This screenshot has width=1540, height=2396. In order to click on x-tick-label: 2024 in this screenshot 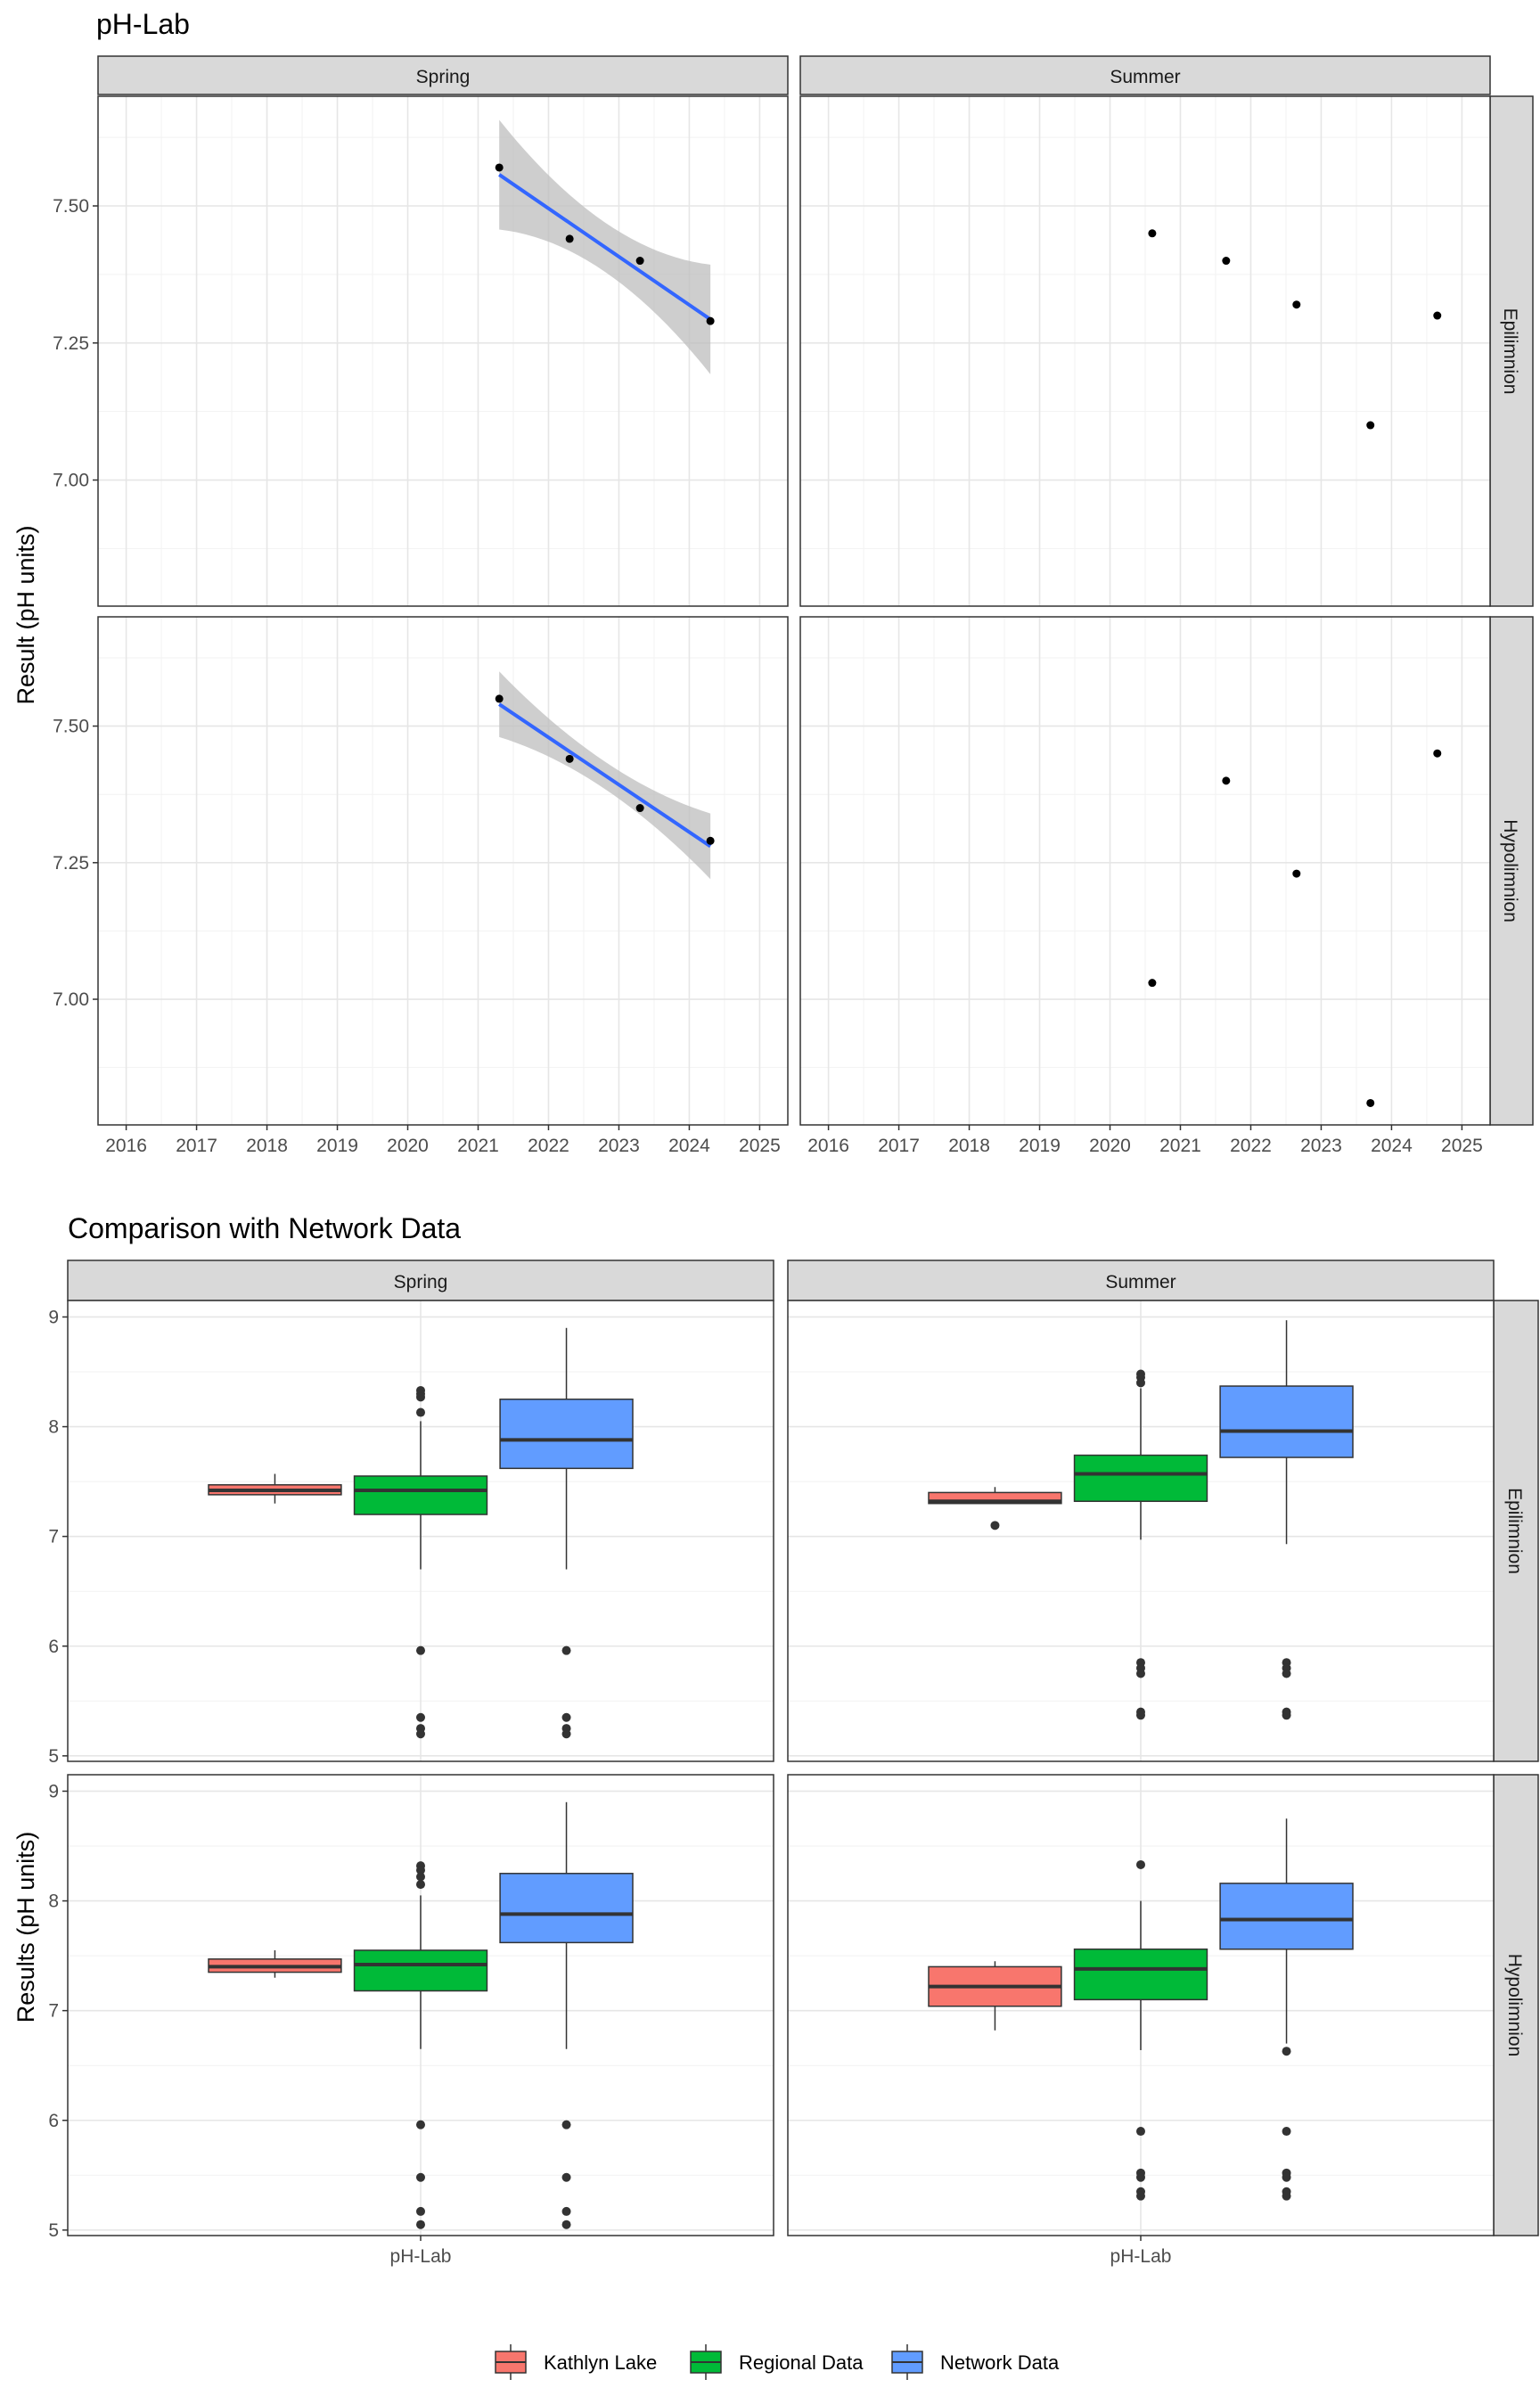, I will do `click(689, 1146)`.